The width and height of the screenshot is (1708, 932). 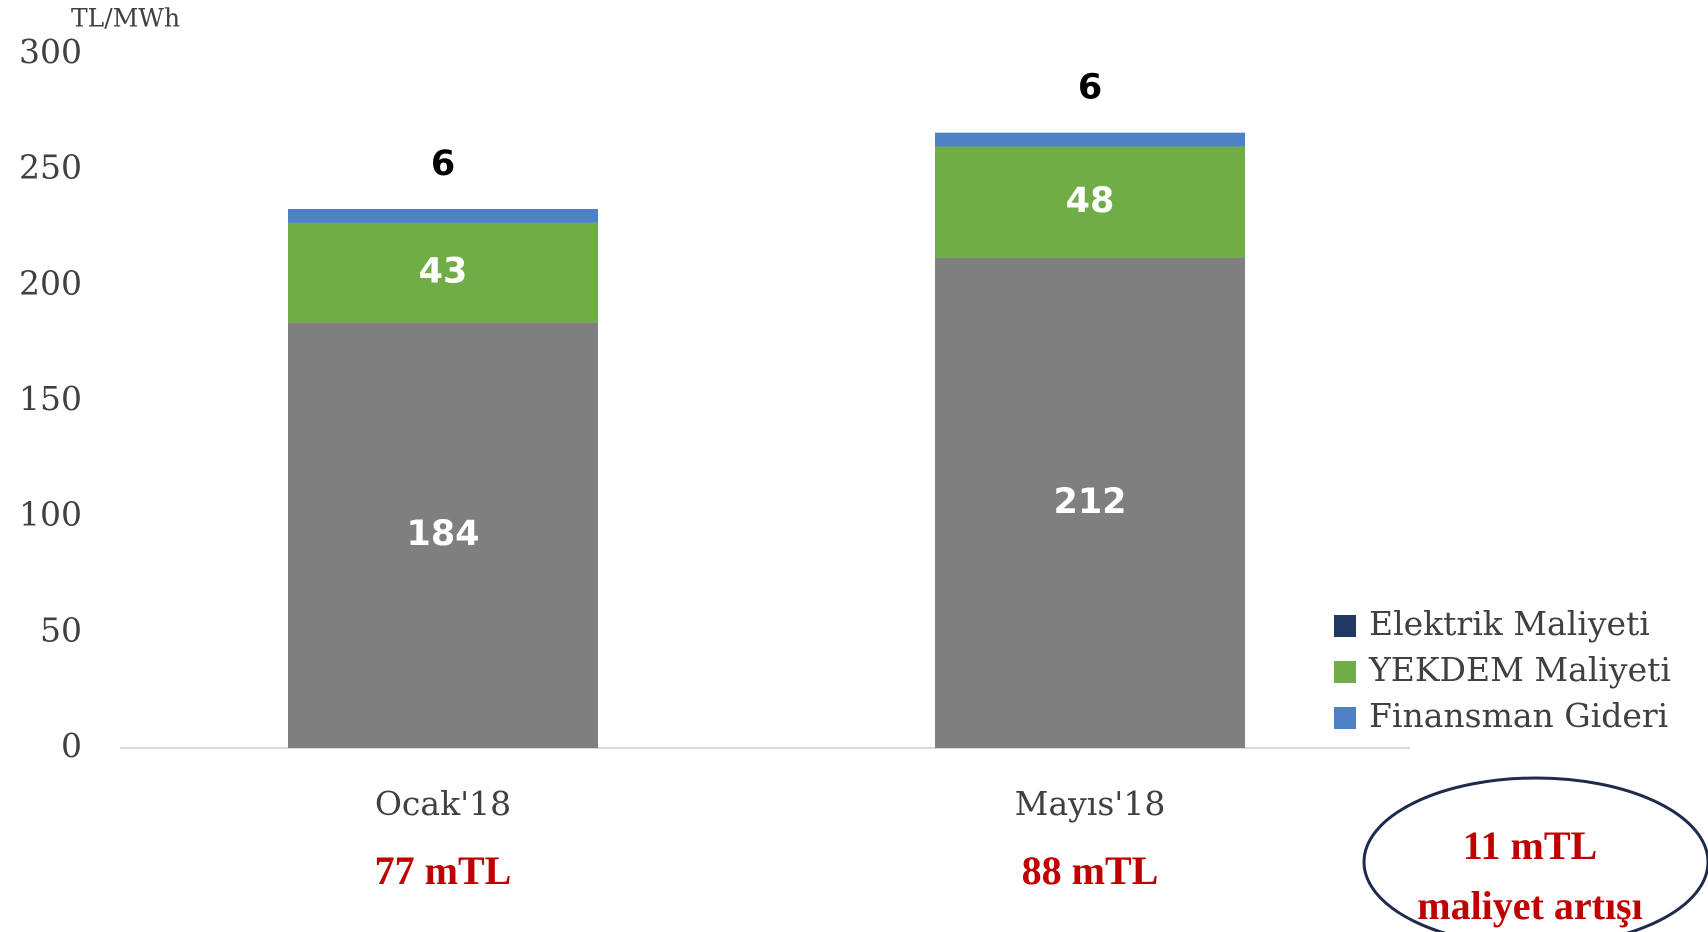 What do you see at coordinates (1509, 623) in the screenshot?
I see `legend-label: Elektrik Maliyeti` at bounding box center [1509, 623].